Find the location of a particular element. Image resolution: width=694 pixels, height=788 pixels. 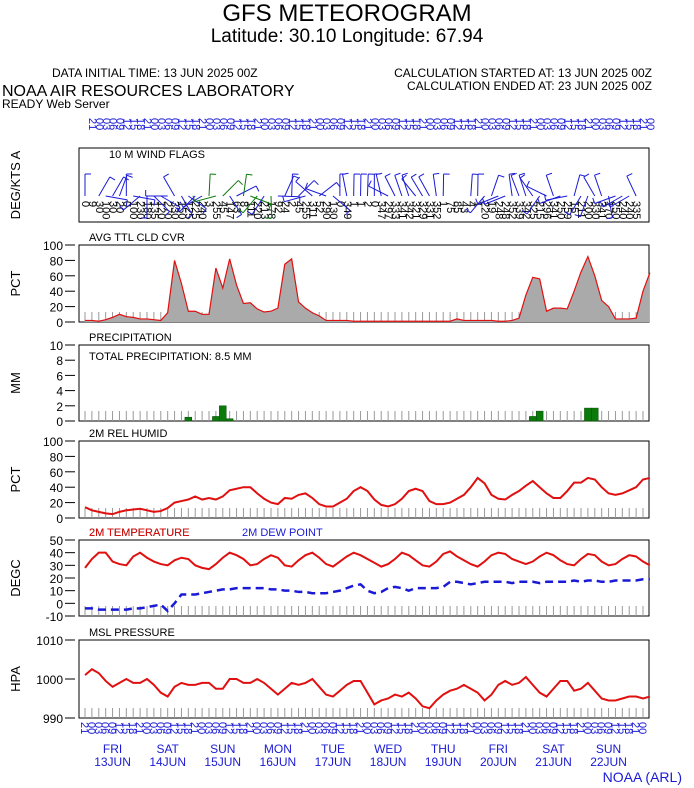

day-of-week-label: FRI is located at coordinates (498, 749).